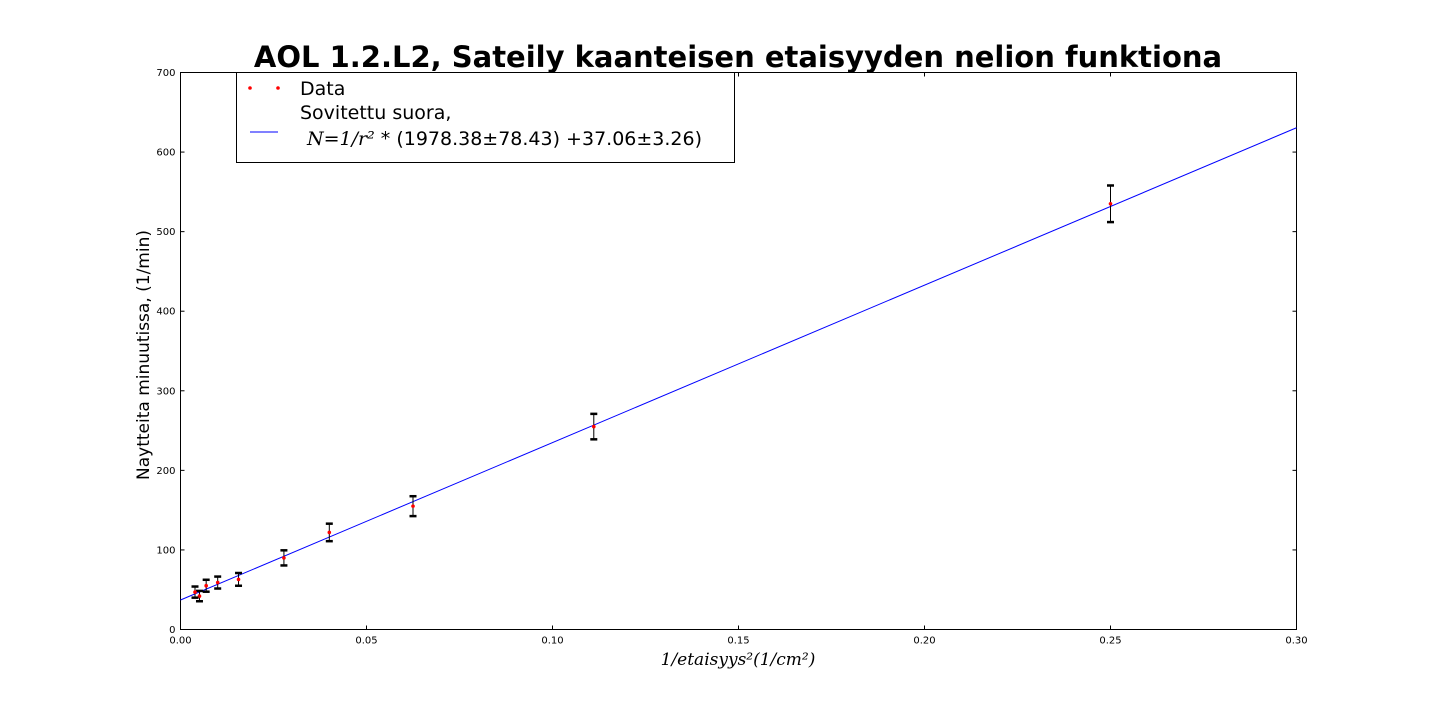 Image resolution: width=1440 pixels, height=720 pixels. I want to click on y-tick-label: 300, so click(165, 391).